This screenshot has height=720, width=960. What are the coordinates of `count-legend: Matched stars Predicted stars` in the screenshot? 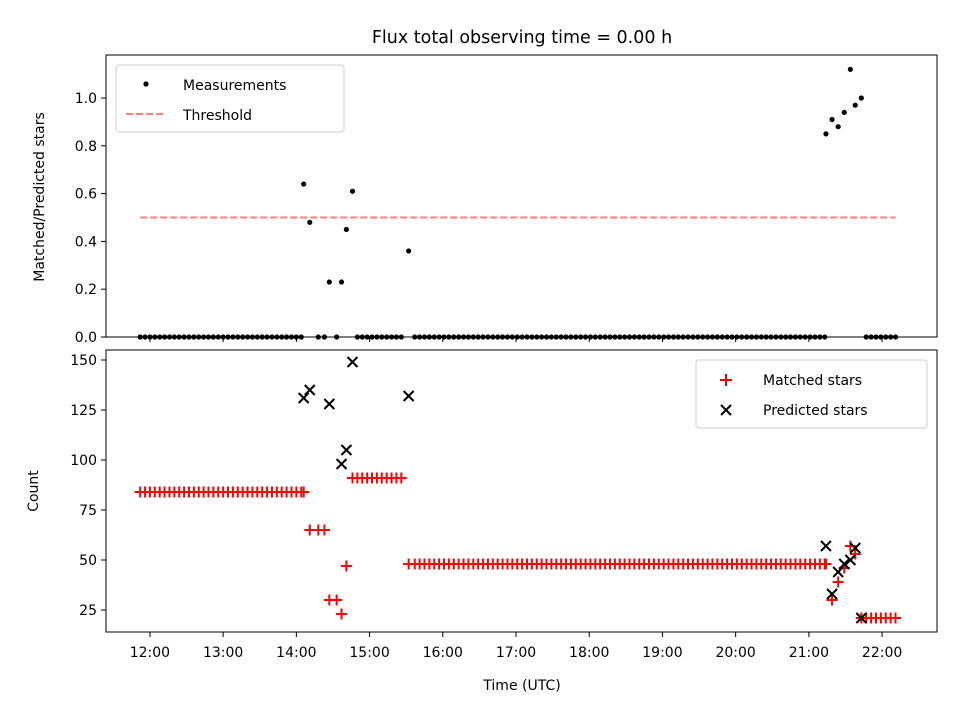 It's located at (811, 394).